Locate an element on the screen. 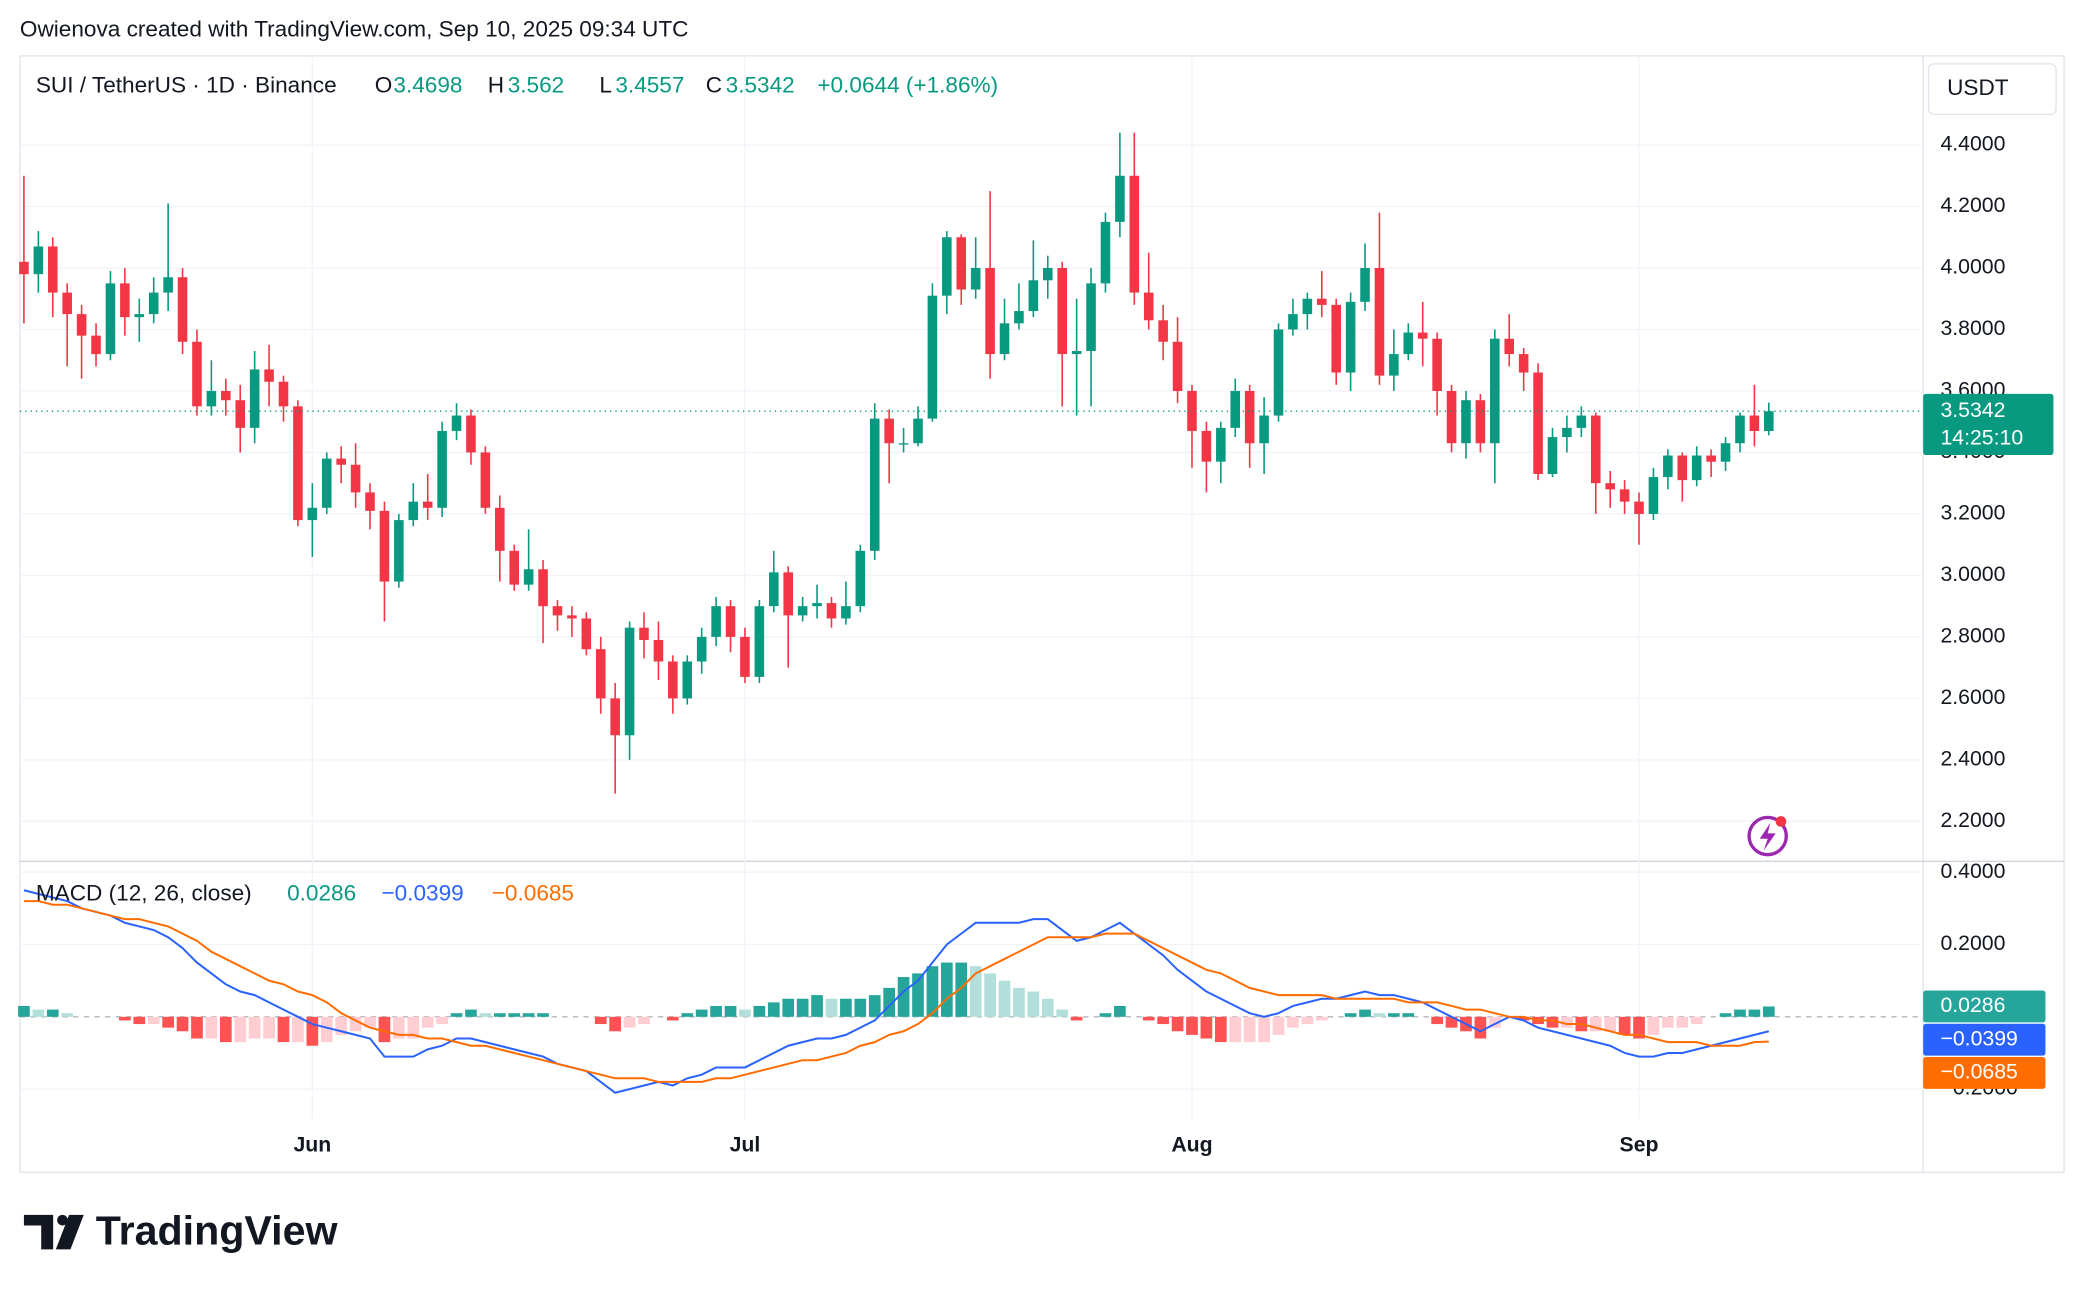  y-tick-label: 4.0000 is located at coordinates (1972, 267).